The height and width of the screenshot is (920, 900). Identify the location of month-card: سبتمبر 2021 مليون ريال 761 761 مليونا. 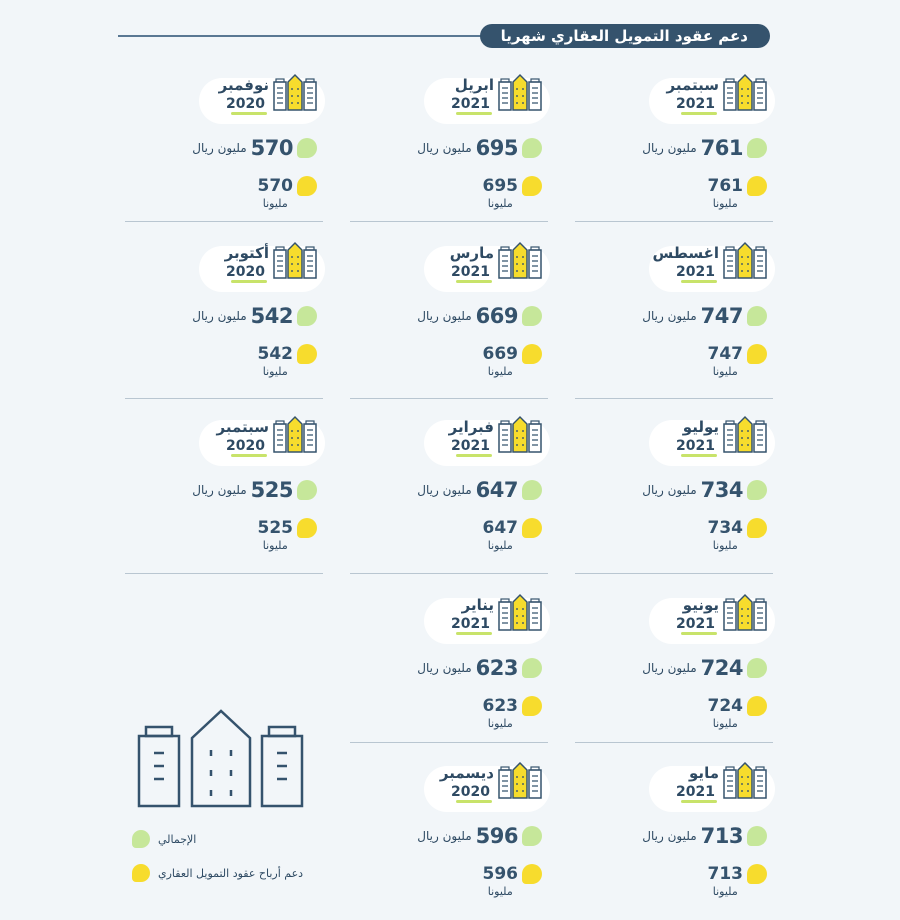
(675, 152).